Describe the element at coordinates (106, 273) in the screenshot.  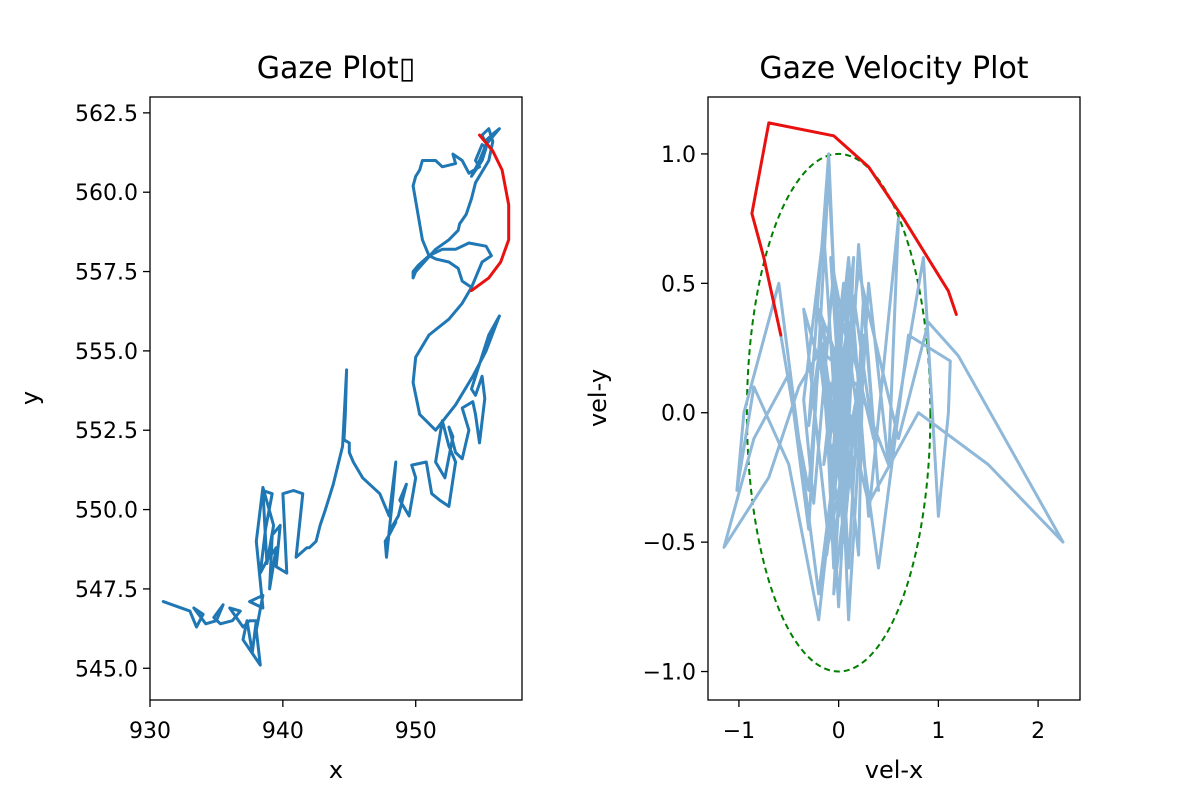
I see `gaze-ytick-label: 557.5` at that location.